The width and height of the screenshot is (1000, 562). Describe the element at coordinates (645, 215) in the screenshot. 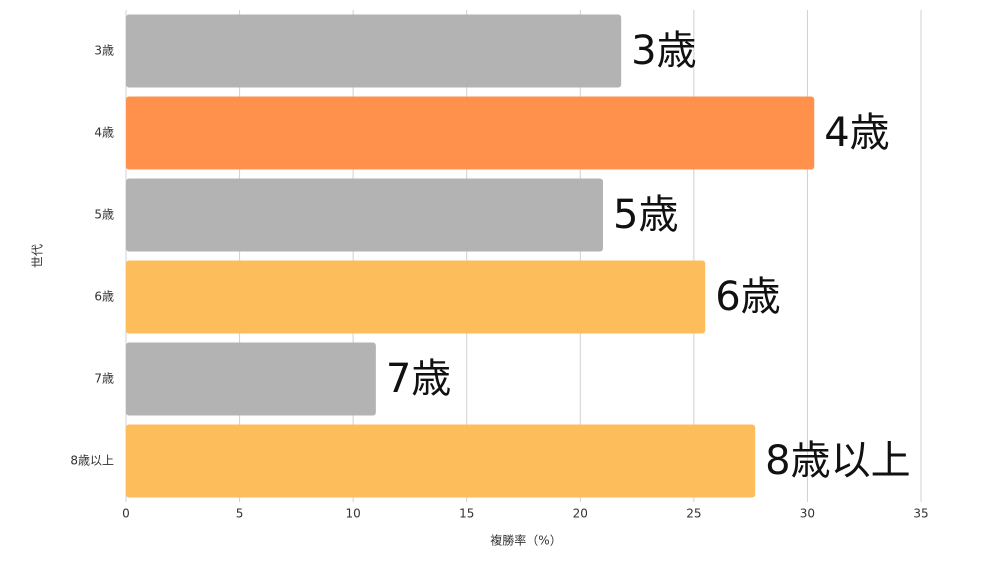

I see `bar-label: 5歳` at that location.